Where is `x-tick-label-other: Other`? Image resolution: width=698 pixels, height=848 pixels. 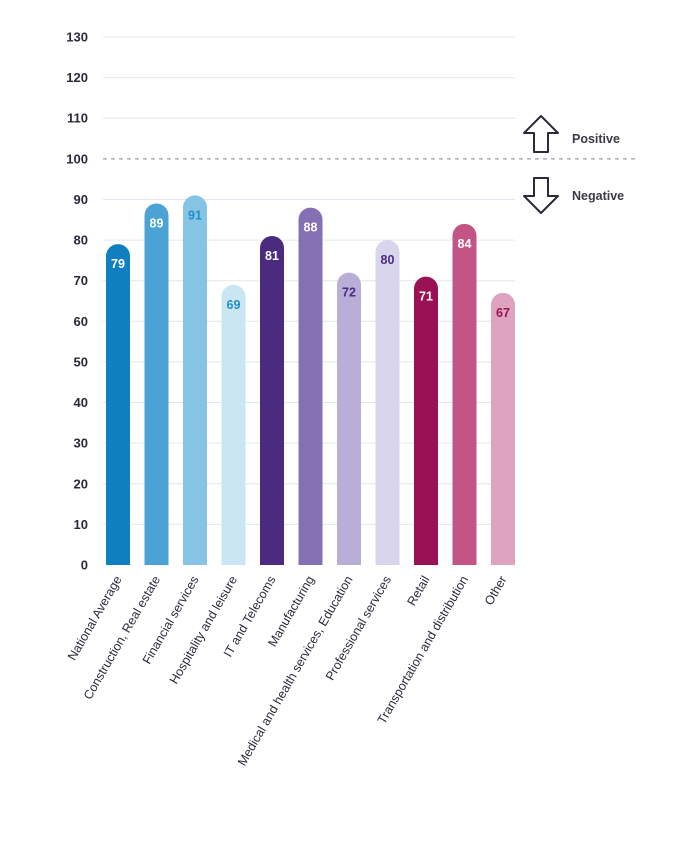
x-tick-label-other: Other is located at coordinates (496, 591).